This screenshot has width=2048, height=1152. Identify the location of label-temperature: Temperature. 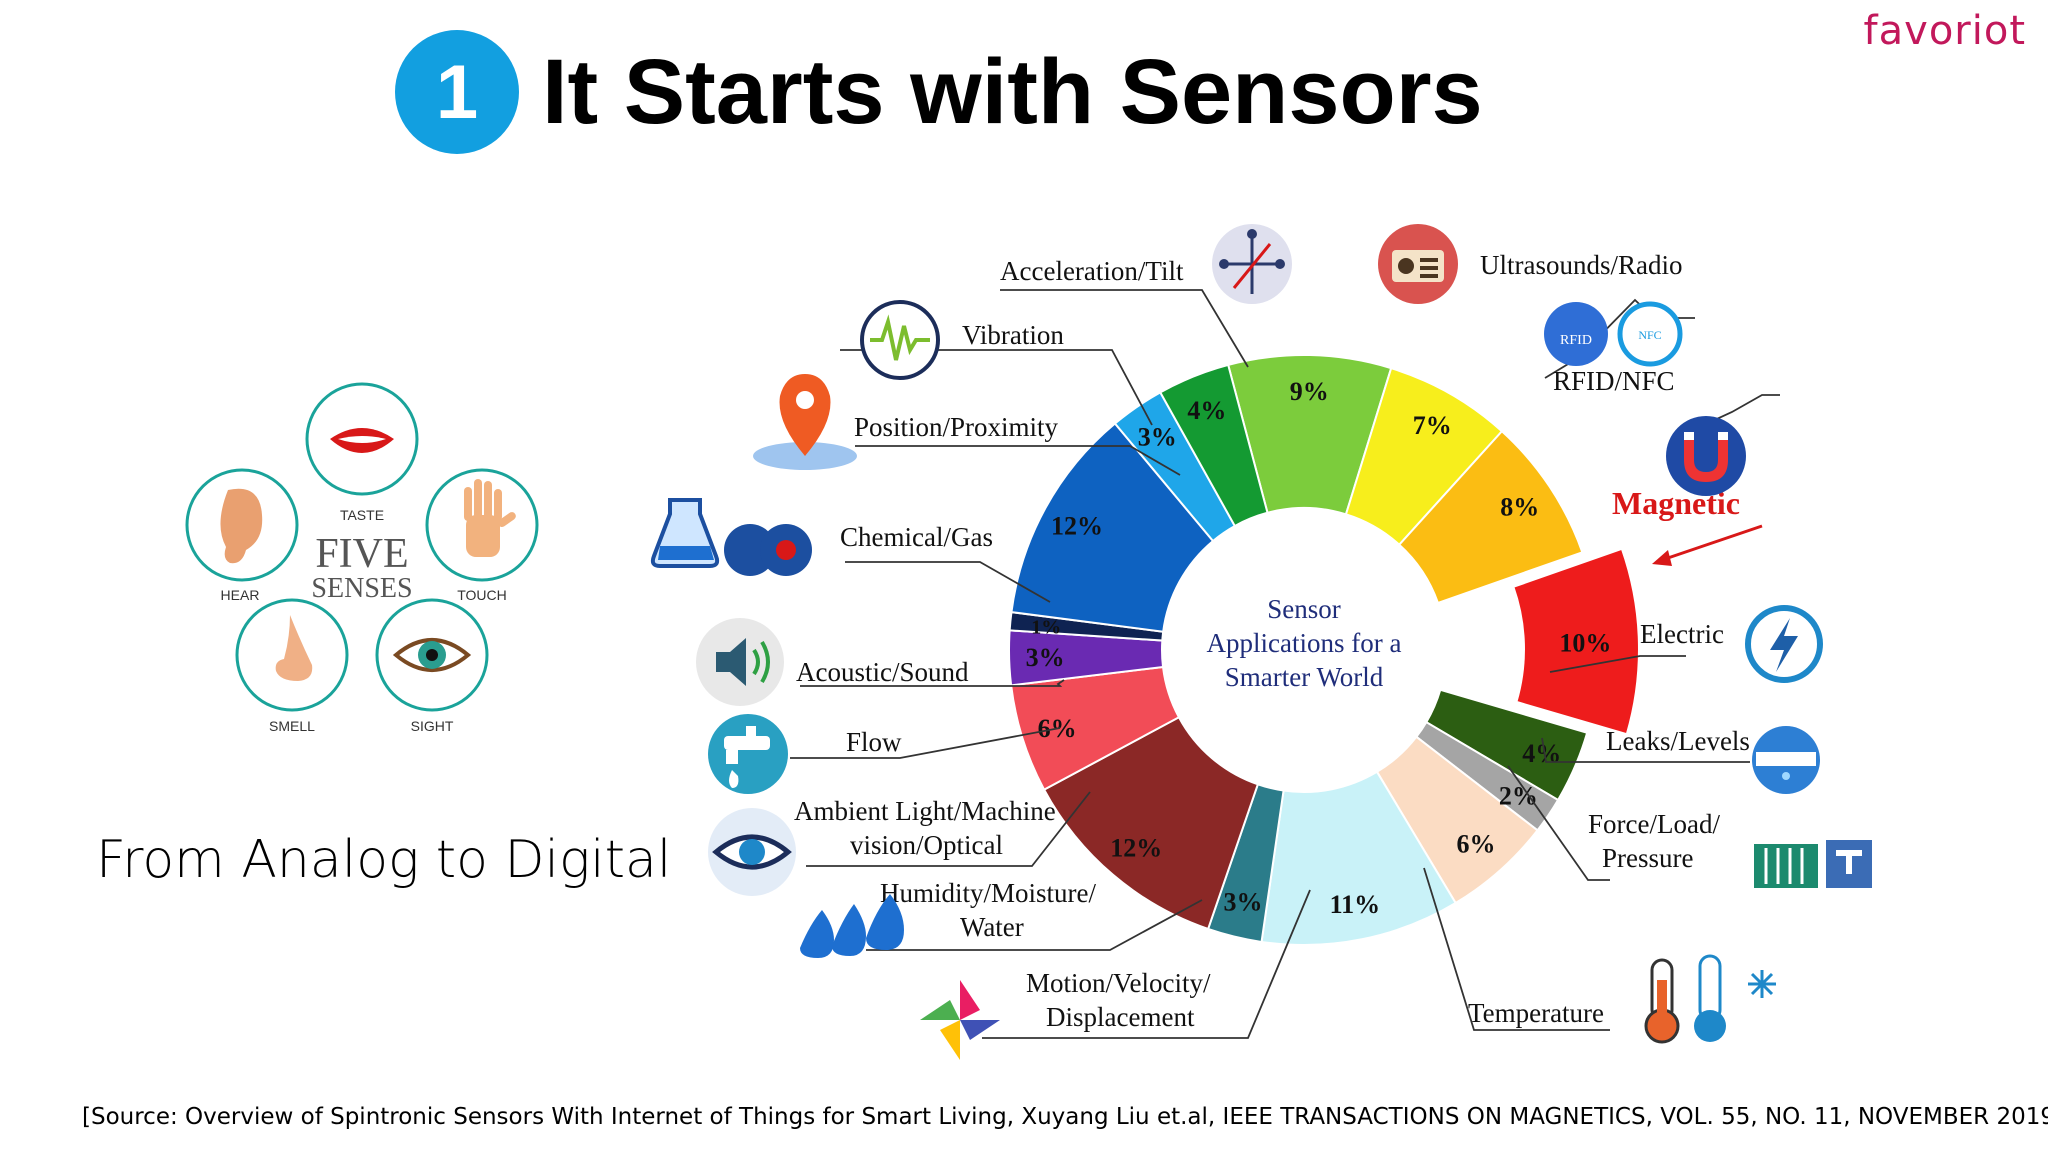
(1536, 1013).